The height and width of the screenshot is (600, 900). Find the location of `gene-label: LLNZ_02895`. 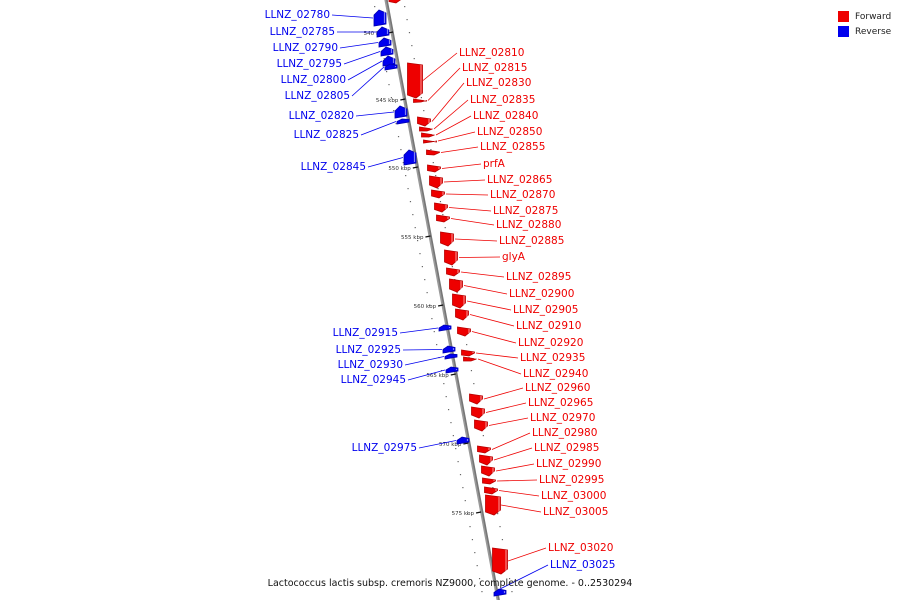

gene-label: LLNZ_02895 is located at coordinates (538, 277).